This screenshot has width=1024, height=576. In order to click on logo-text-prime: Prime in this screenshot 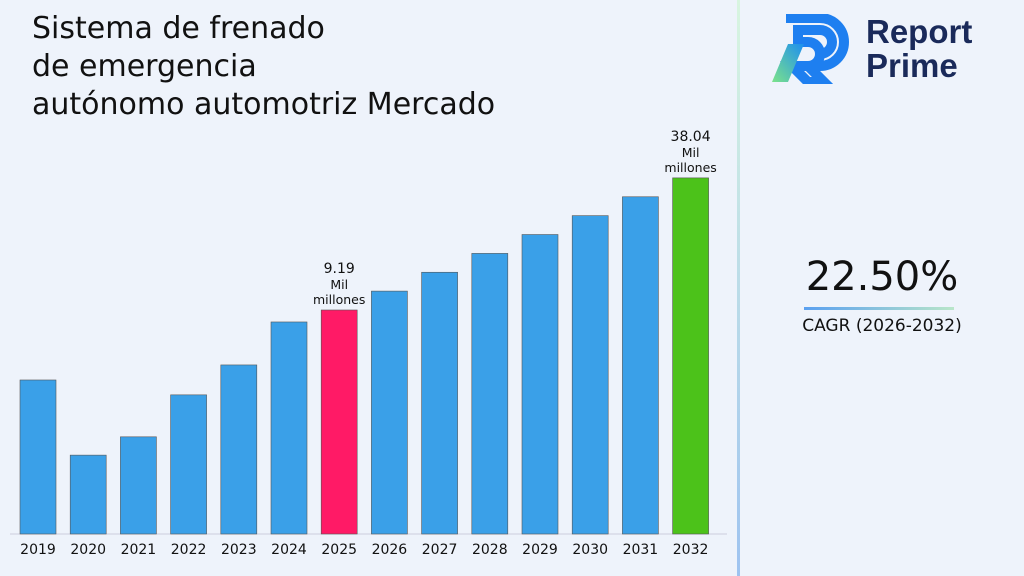, I will do `click(912, 65)`.